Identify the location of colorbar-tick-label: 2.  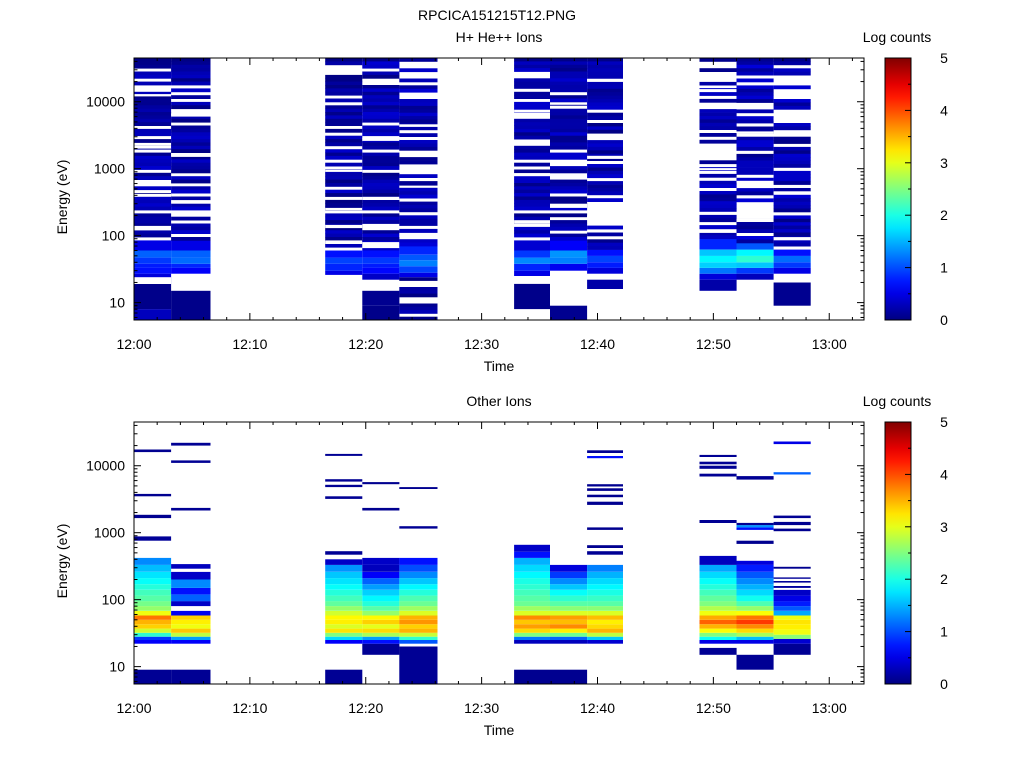
(944, 579).